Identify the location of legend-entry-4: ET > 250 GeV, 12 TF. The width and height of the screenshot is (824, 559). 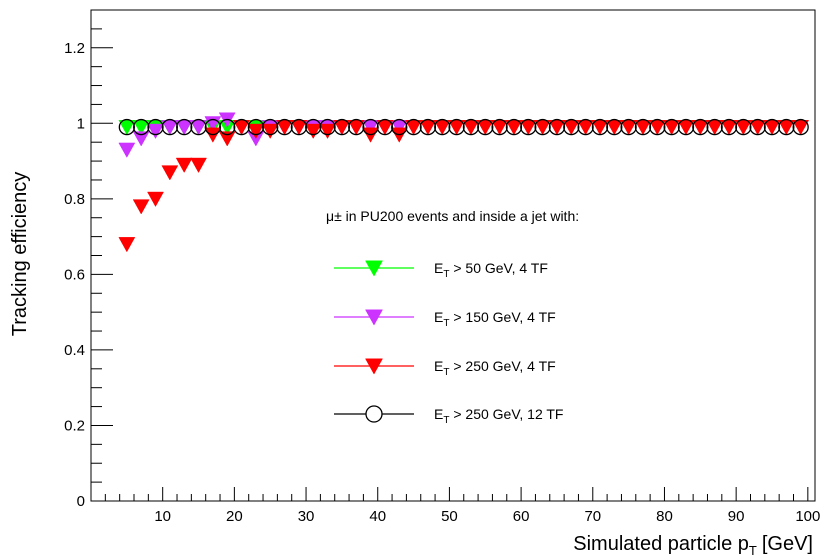
(448, 415).